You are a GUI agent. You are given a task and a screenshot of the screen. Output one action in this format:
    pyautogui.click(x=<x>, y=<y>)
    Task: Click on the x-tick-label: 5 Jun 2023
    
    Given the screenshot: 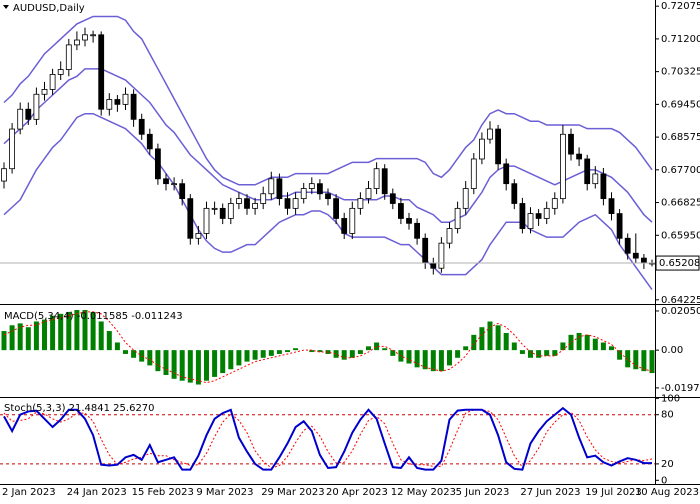 What is the action you would take?
    pyautogui.click(x=483, y=492)
    